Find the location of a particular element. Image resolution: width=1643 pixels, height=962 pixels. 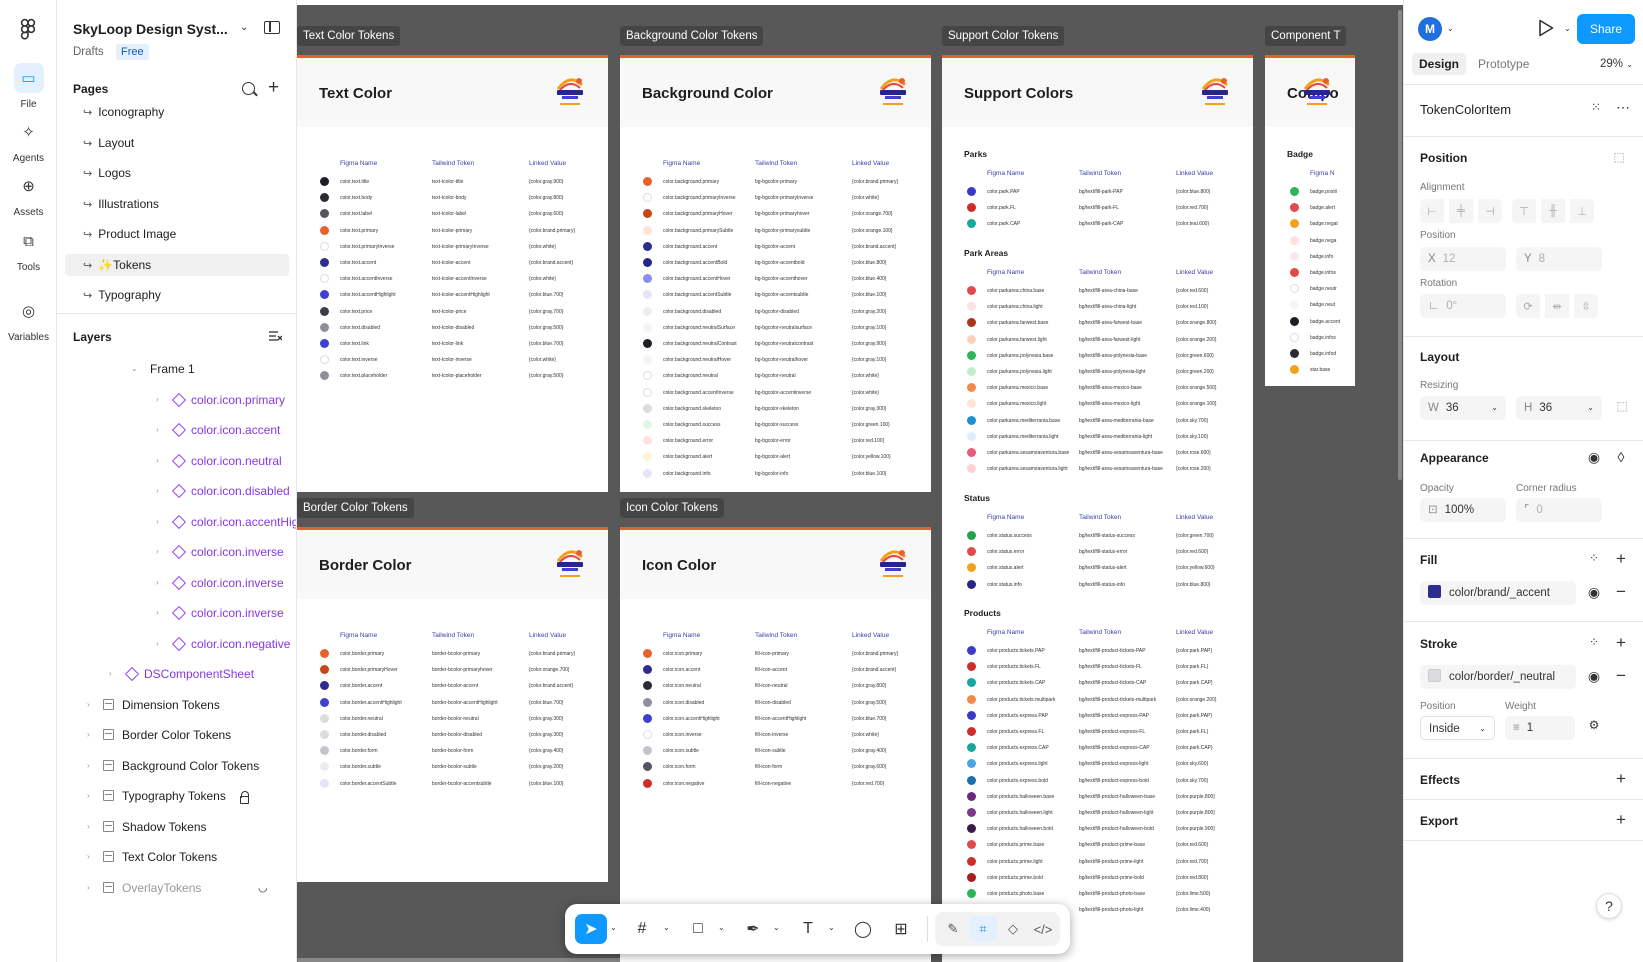

corner-radius-input: ⌜ 0 is located at coordinates (1559, 510).